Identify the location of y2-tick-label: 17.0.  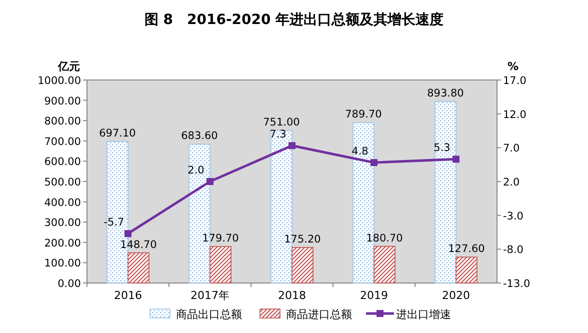
(514, 81).